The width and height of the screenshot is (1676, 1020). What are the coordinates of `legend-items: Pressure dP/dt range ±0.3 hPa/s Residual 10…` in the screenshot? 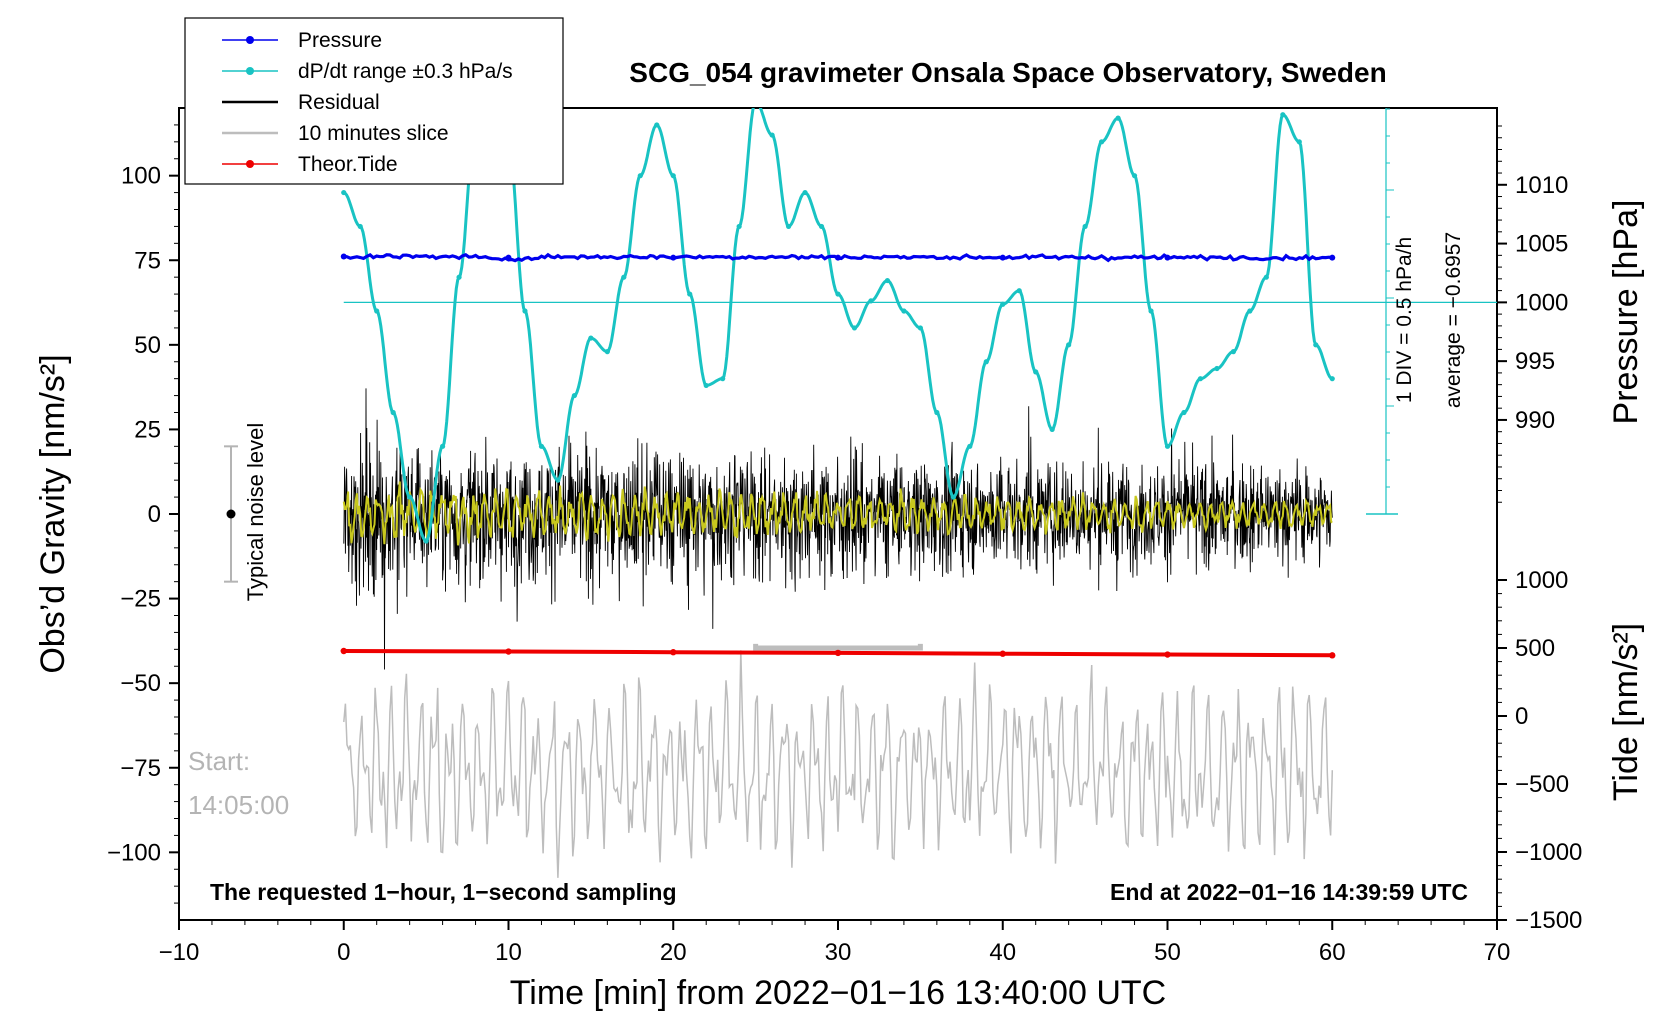 It's located at (367, 102).